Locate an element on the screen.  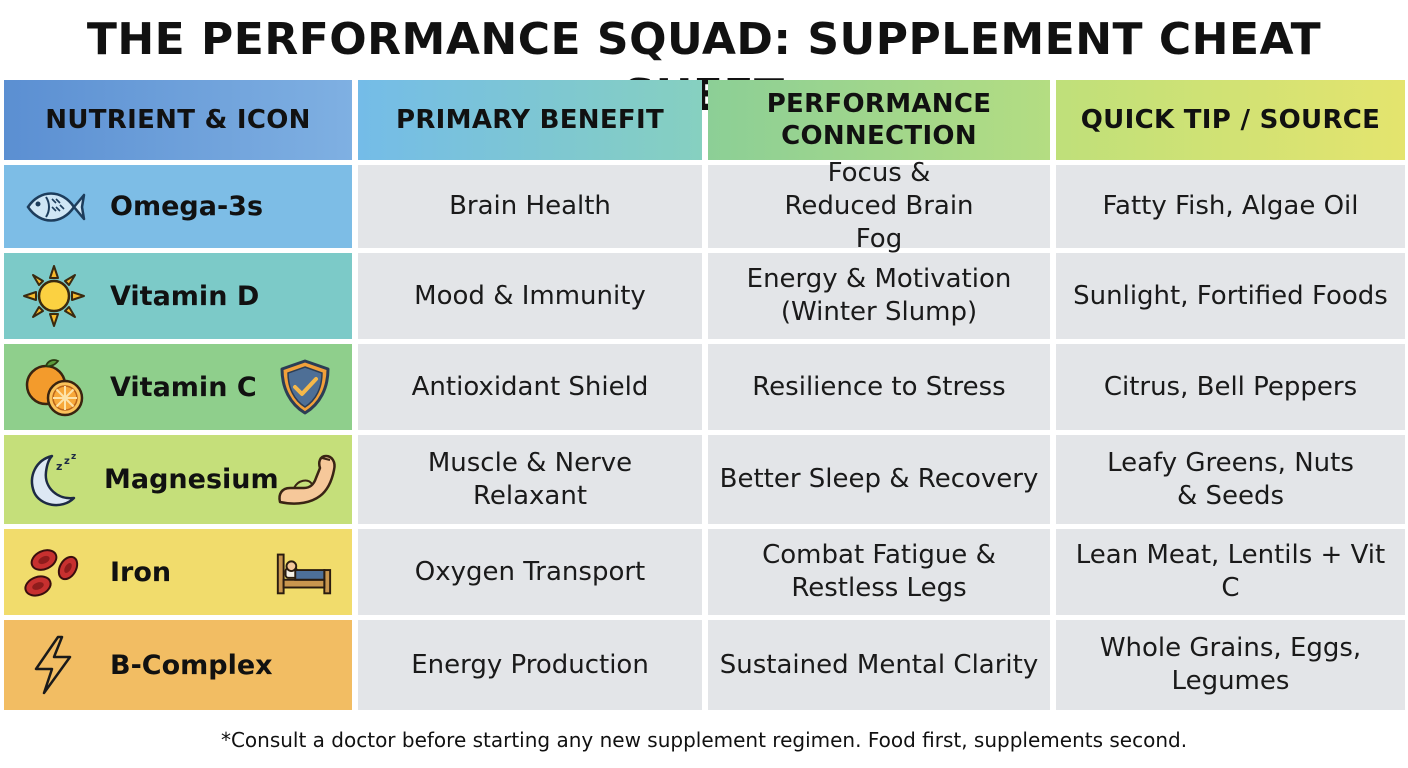
nutrient-cell-iron: Iron is located at coordinates (178, 572).